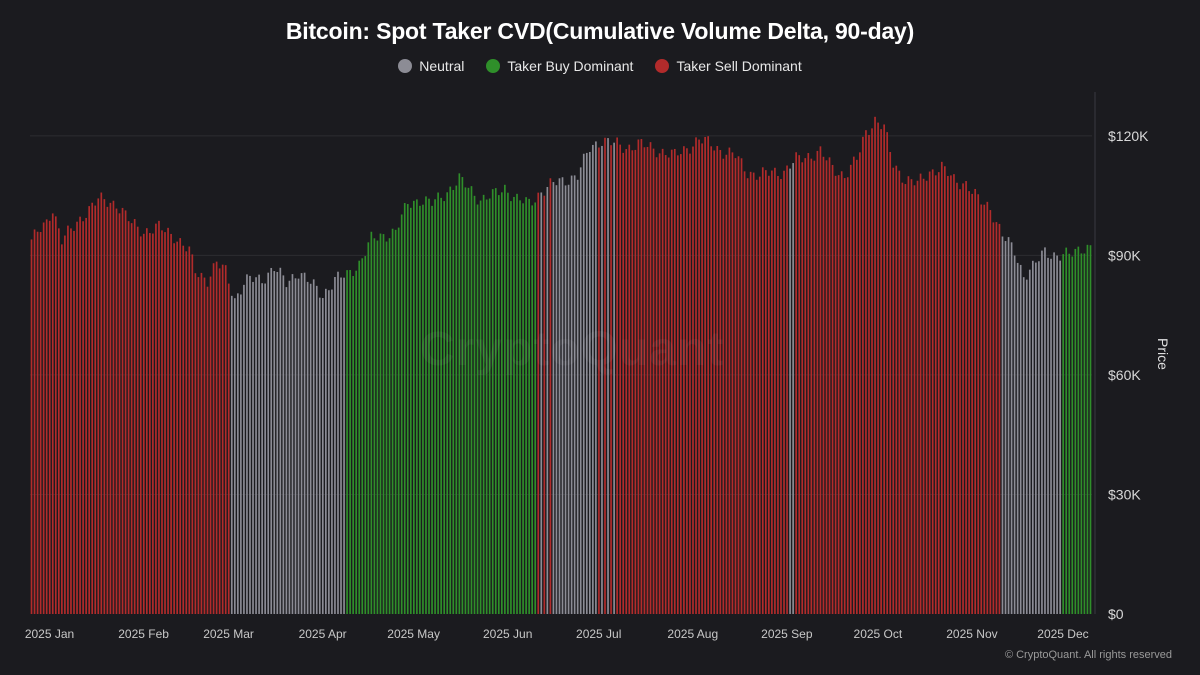 Image resolution: width=1200 pixels, height=675 pixels. What do you see at coordinates (728, 66) in the screenshot?
I see `legend-item-taker-sell: Taker Sell Dominant` at bounding box center [728, 66].